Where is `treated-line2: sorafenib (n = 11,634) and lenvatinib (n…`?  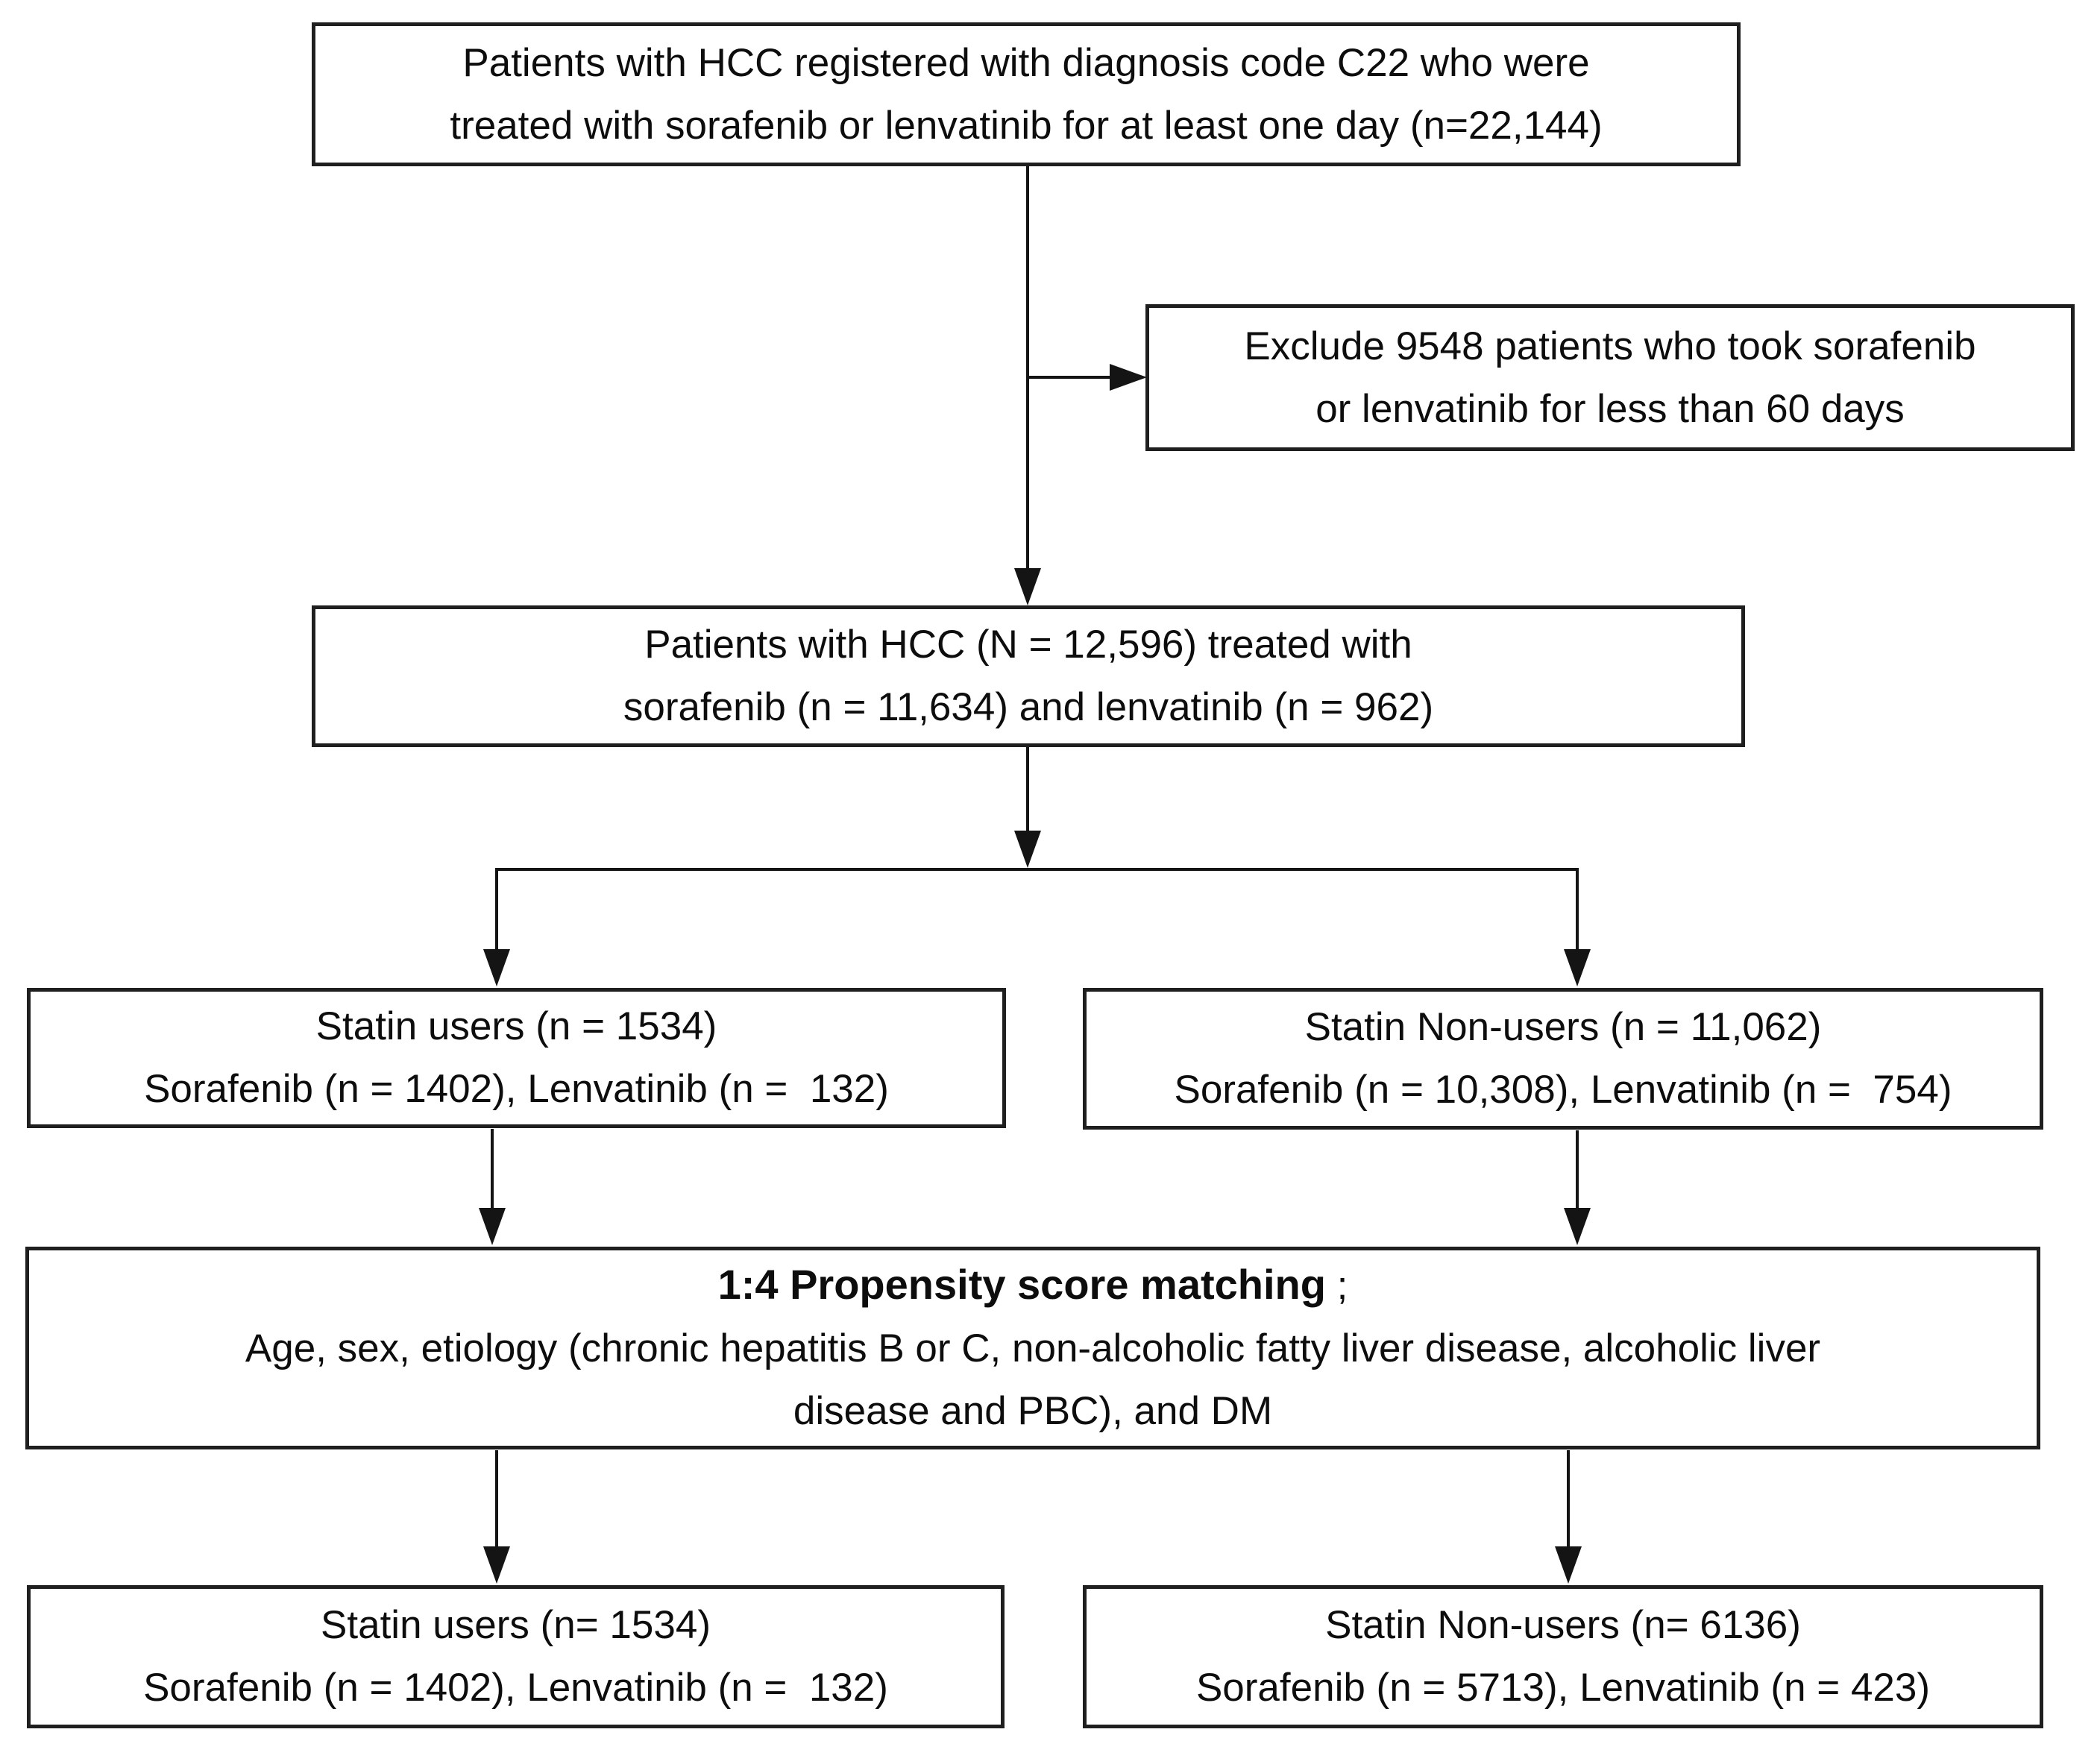 treated-line2: sorafenib (n = 11,634) and lenvatinib (n… is located at coordinates (1028, 707).